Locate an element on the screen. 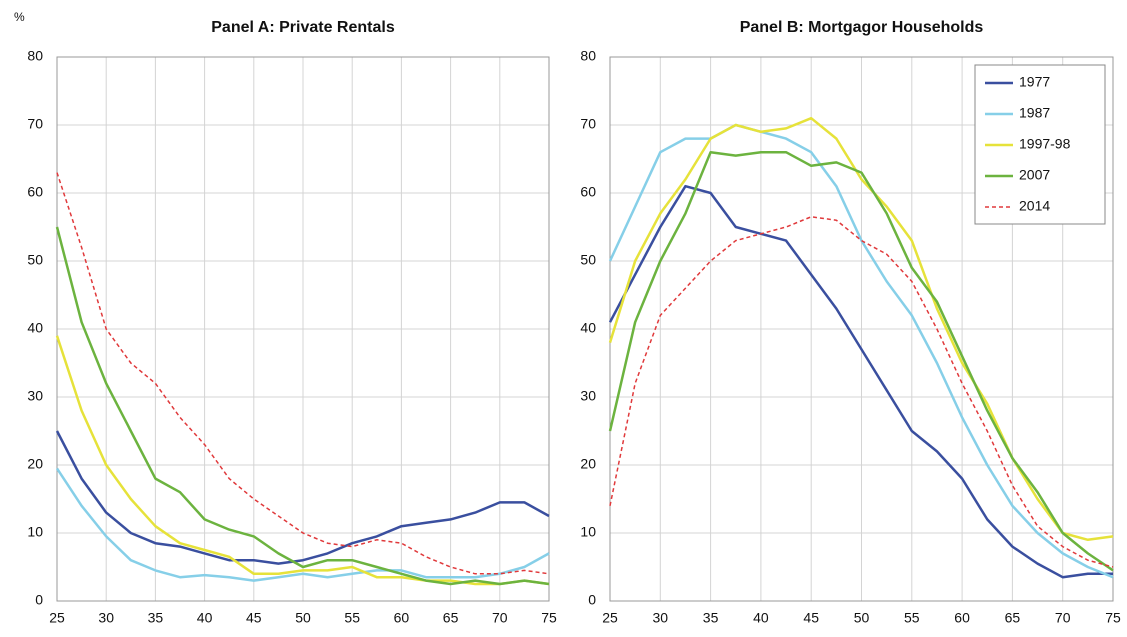 This screenshot has width=1127, height=637. legend-label: 1977 is located at coordinates (1034, 82).